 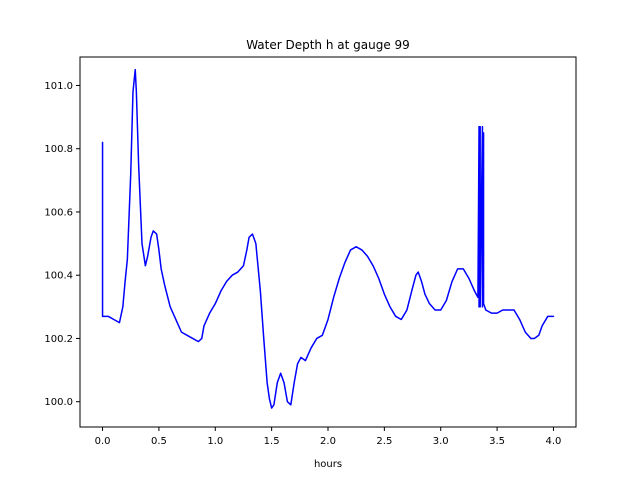 I want to click on x-axis: 0.0 0.5 1.0 1.5 2.0 2.5 3.0 3.5 4.0, so click(x=328, y=437).